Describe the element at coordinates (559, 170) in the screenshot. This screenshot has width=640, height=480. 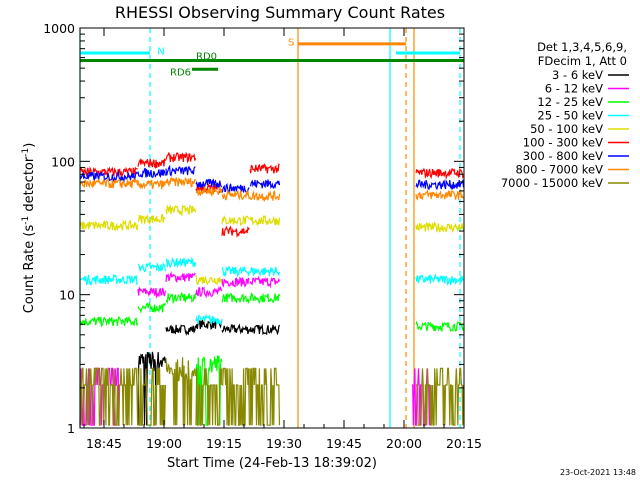
I see `legend-label: 800 - 7000 keV` at that location.